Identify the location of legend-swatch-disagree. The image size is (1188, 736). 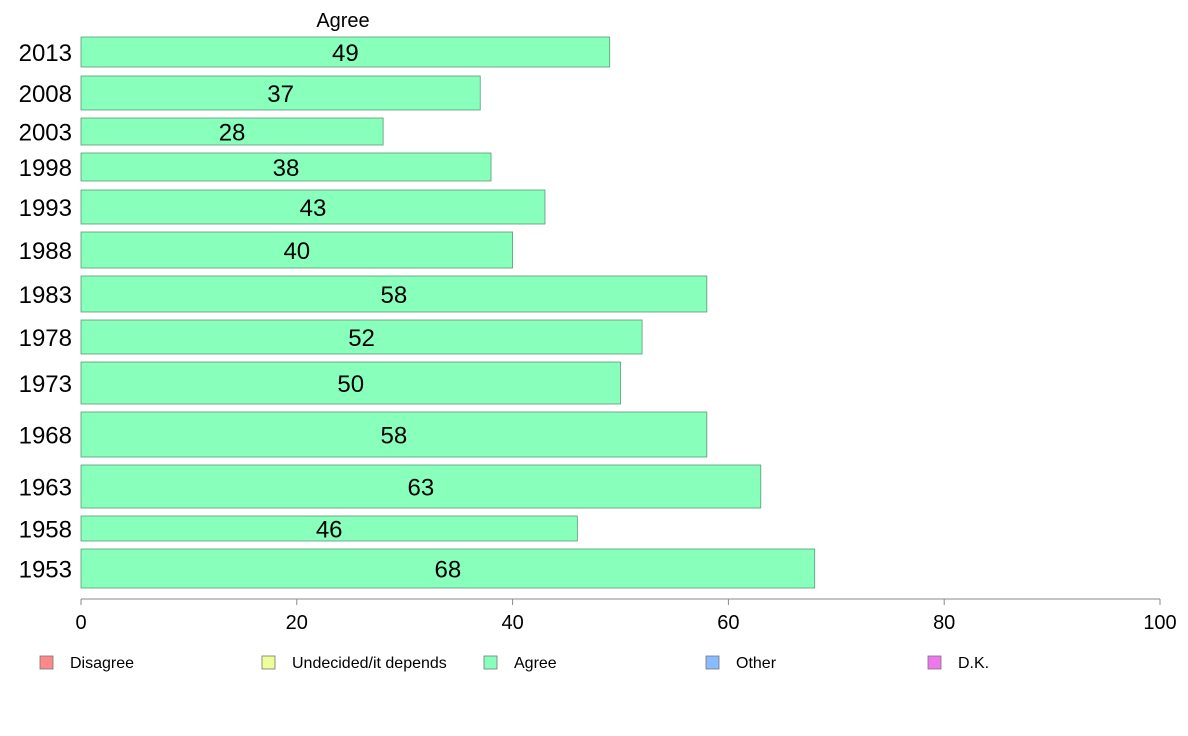
(46, 662).